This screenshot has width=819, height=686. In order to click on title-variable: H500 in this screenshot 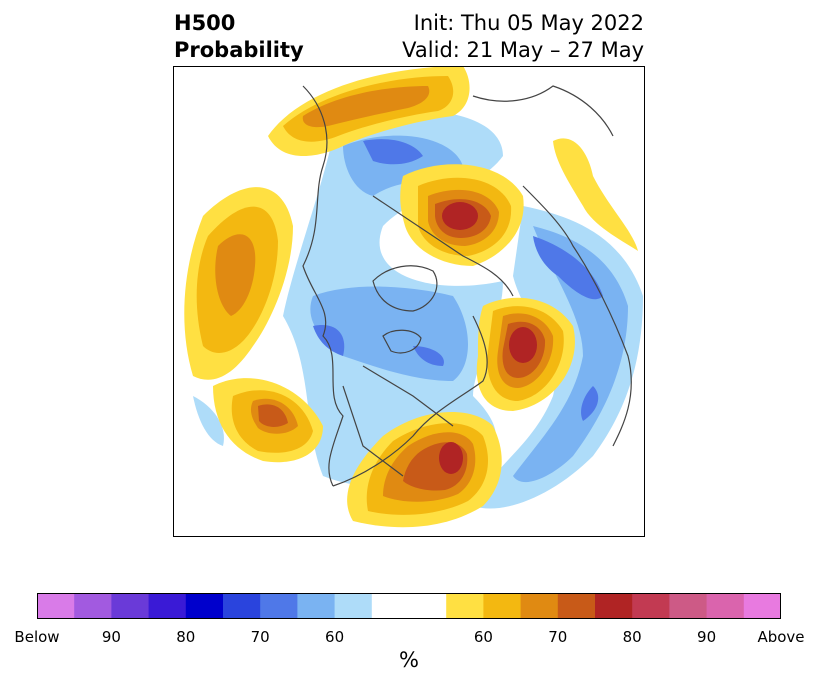, I will do `click(205, 23)`.